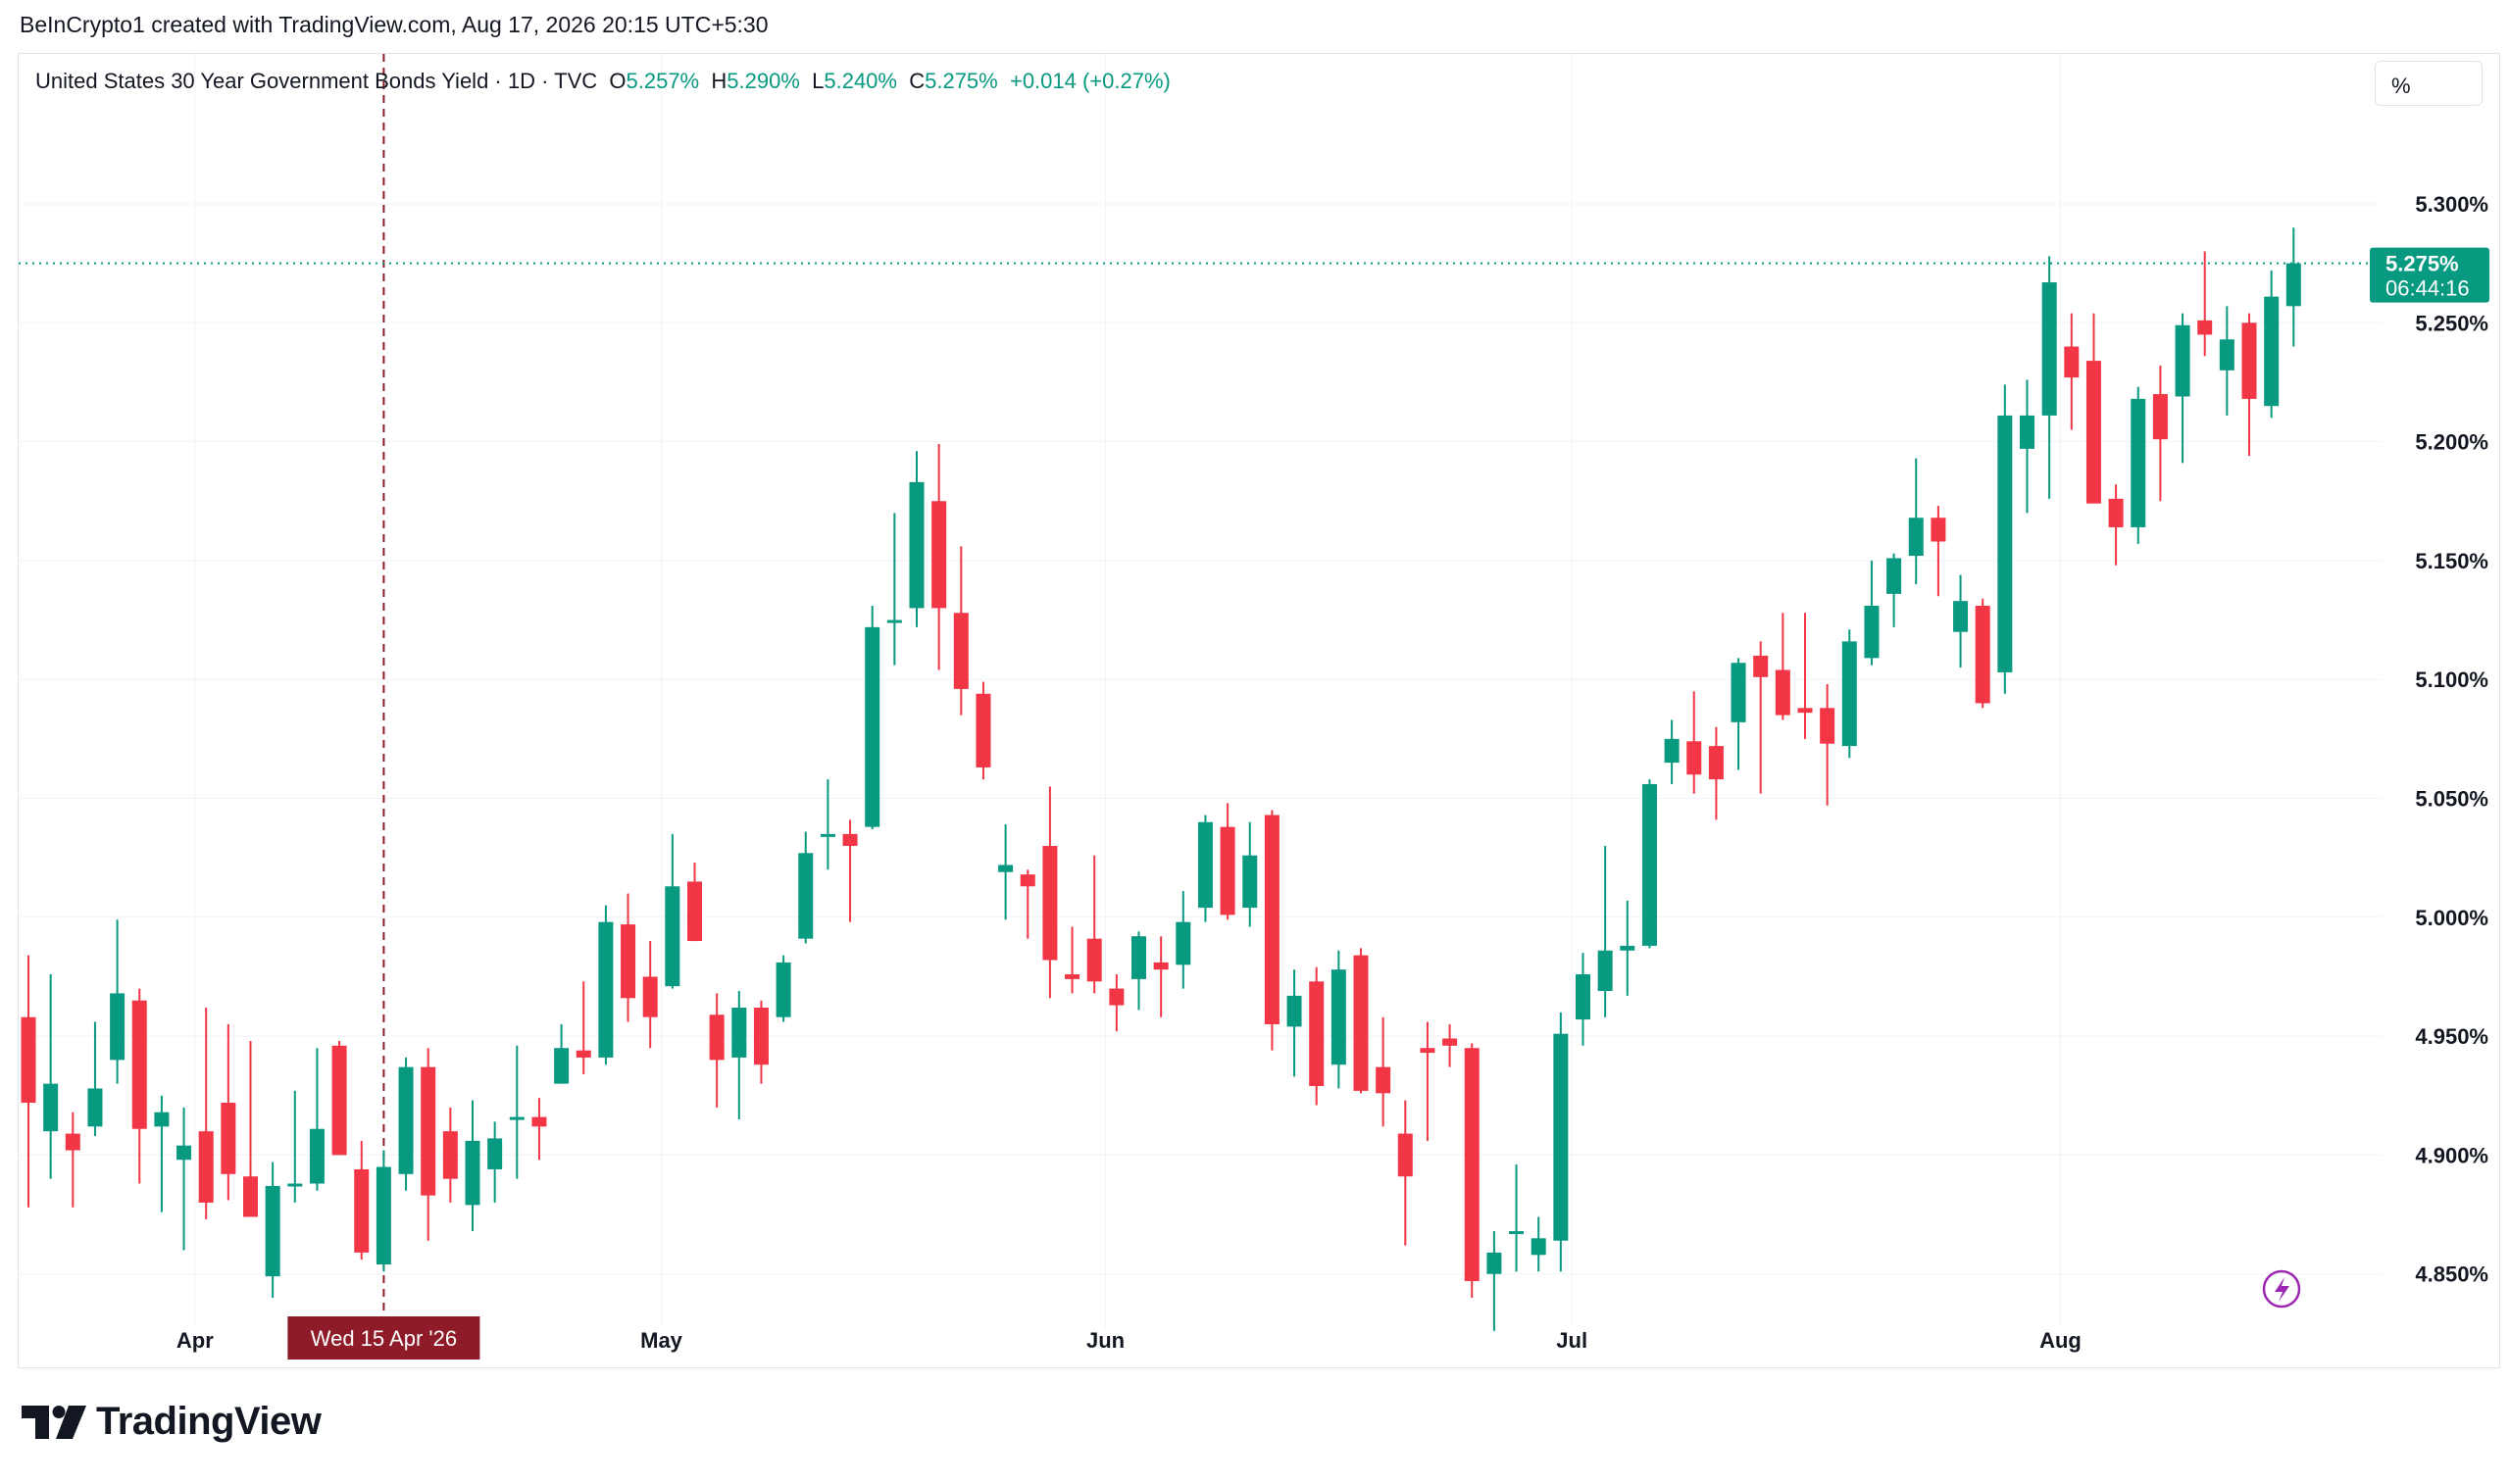  What do you see at coordinates (2281, 1289) in the screenshot?
I see `lightning-icon` at bounding box center [2281, 1289].